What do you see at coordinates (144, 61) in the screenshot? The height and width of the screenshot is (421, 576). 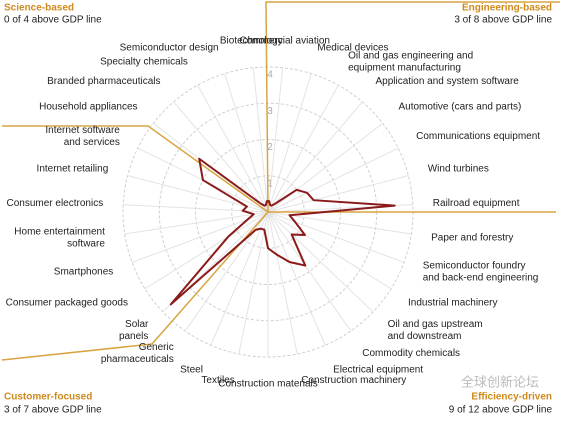 I see `category-label: Specialty chemicals` at bounding box center [144, 61].